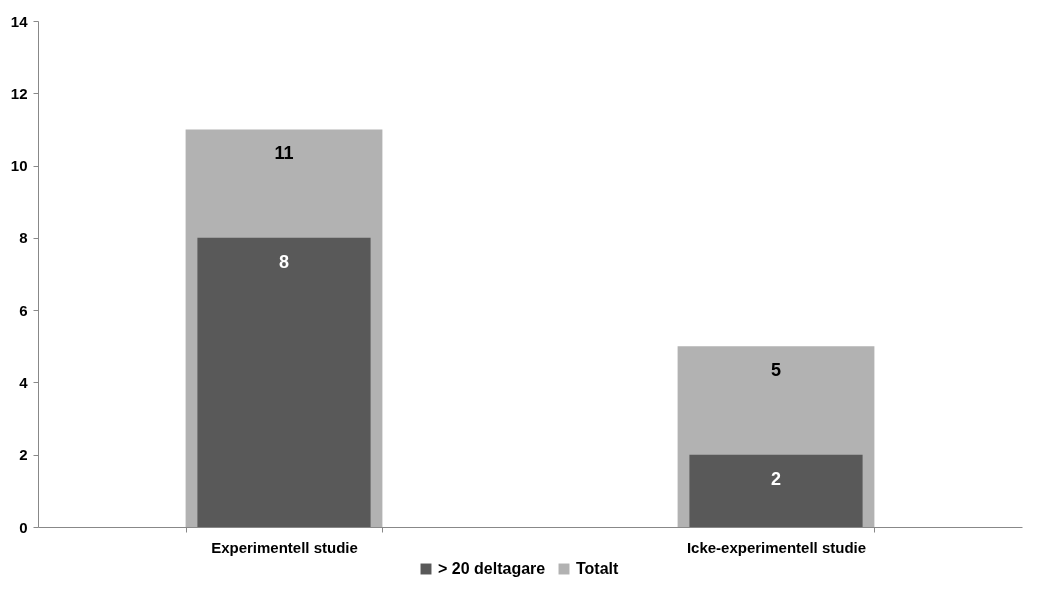 The height and width of the screenshot is (611, 1052). What do you see at coordinates (19, 21) in the screenshot?
I see `y-tick-label: 14` at bounding box center [19, 21].